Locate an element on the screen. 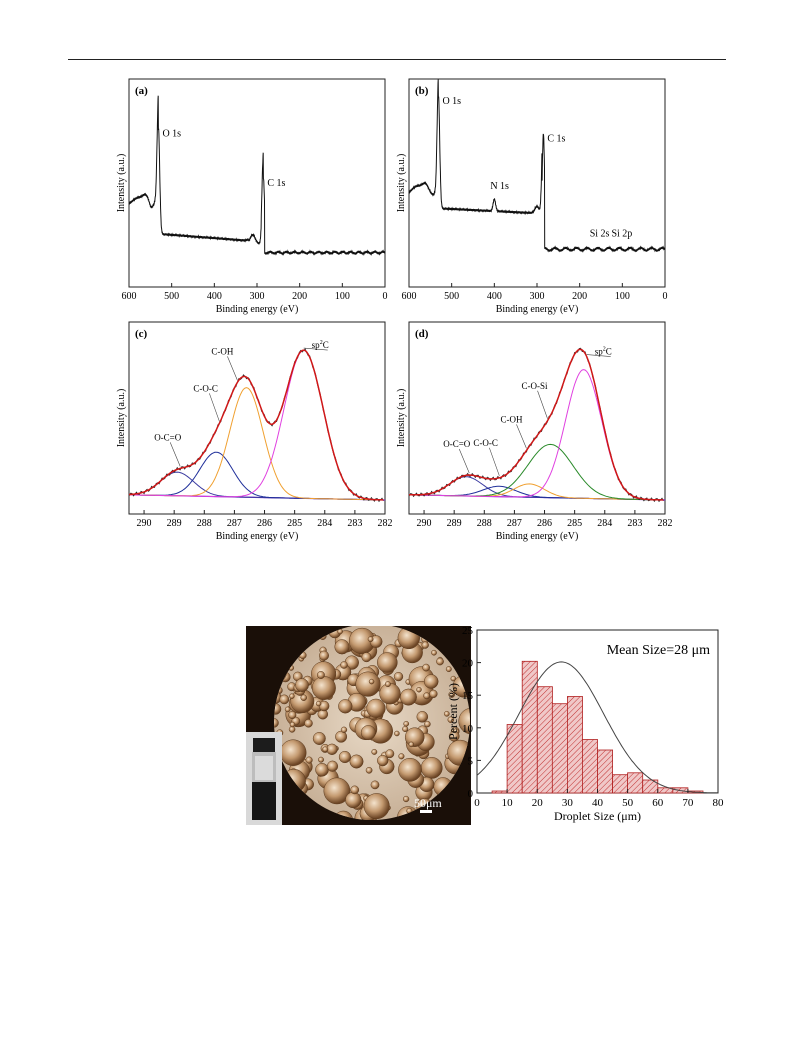 This screenshot has height=1053, width=793. y-tick-label: 20 is located at coordinates (468, 664).